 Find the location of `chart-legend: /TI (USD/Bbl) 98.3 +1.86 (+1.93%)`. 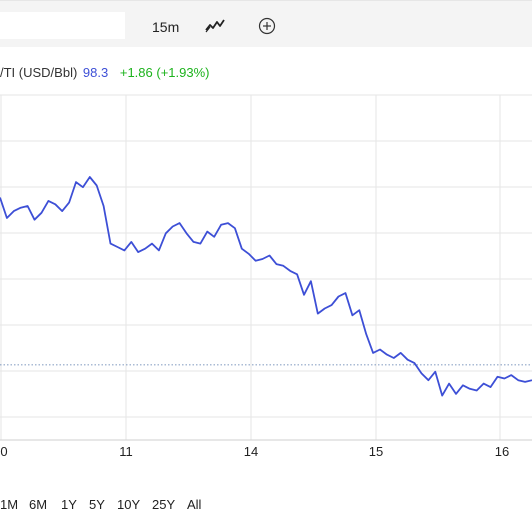

chart-legend: /TI (USD/Bbl) 98.3 +1.86 (+1.93%) is located at coordinates (104, 72).